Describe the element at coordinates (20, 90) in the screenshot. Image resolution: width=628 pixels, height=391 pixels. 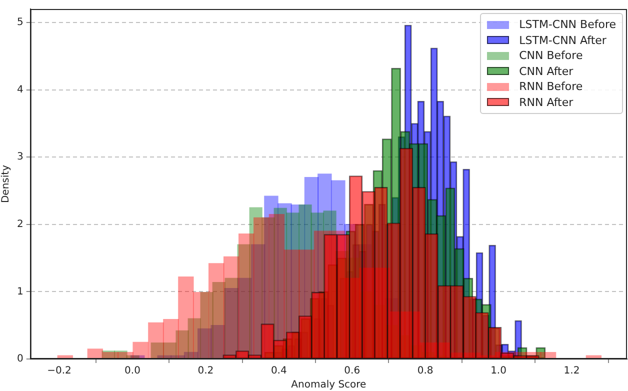
I see `y-tick-label: 4` at that location.